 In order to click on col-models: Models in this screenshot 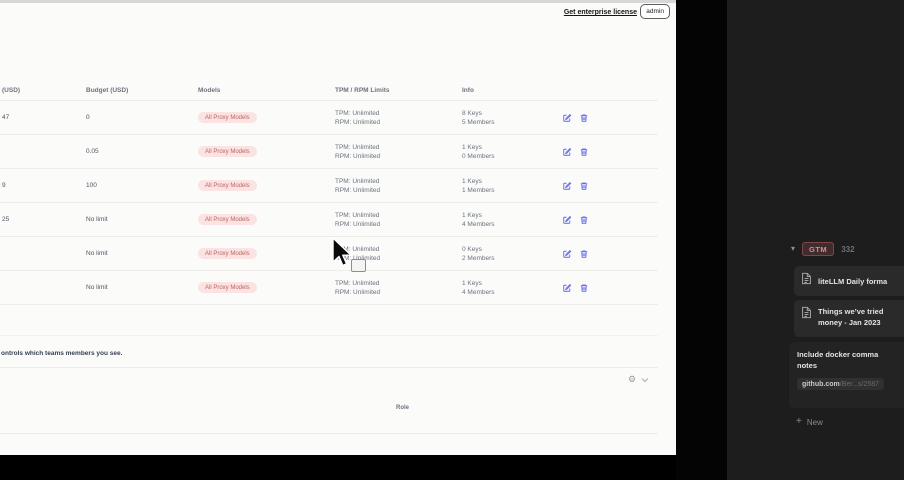, I will do `click(209, 90)`.